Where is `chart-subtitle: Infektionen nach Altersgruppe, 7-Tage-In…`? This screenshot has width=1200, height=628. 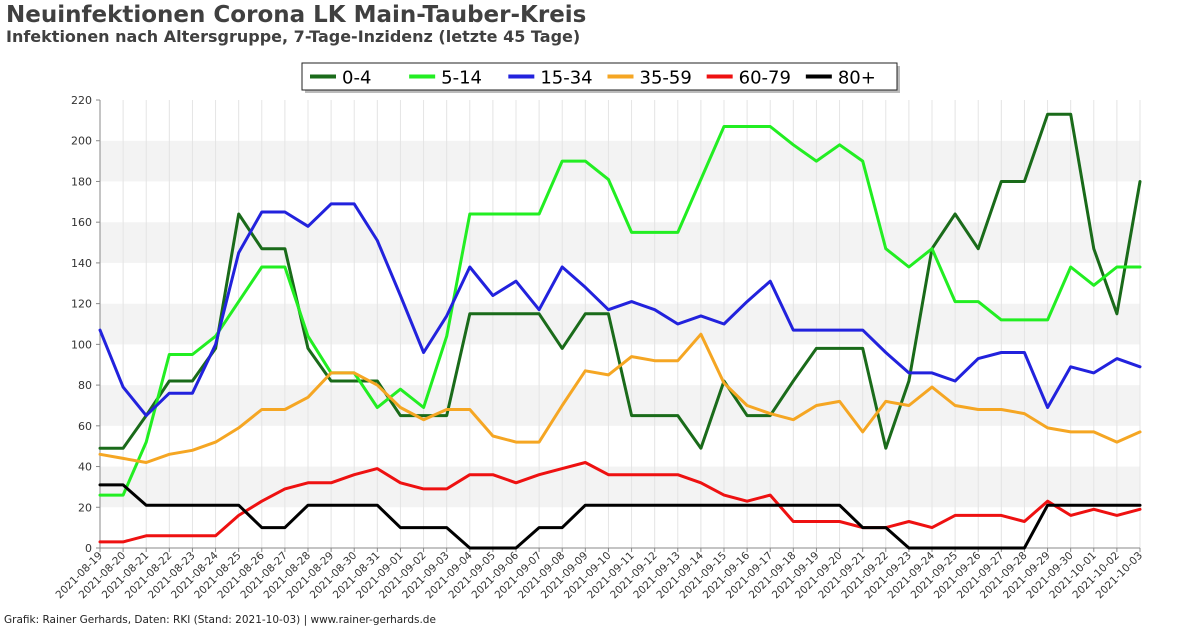 chart-subtitle: Infektionen nach Altersgruppe, 7-Tage-In… is located at coordinates (293, 36).